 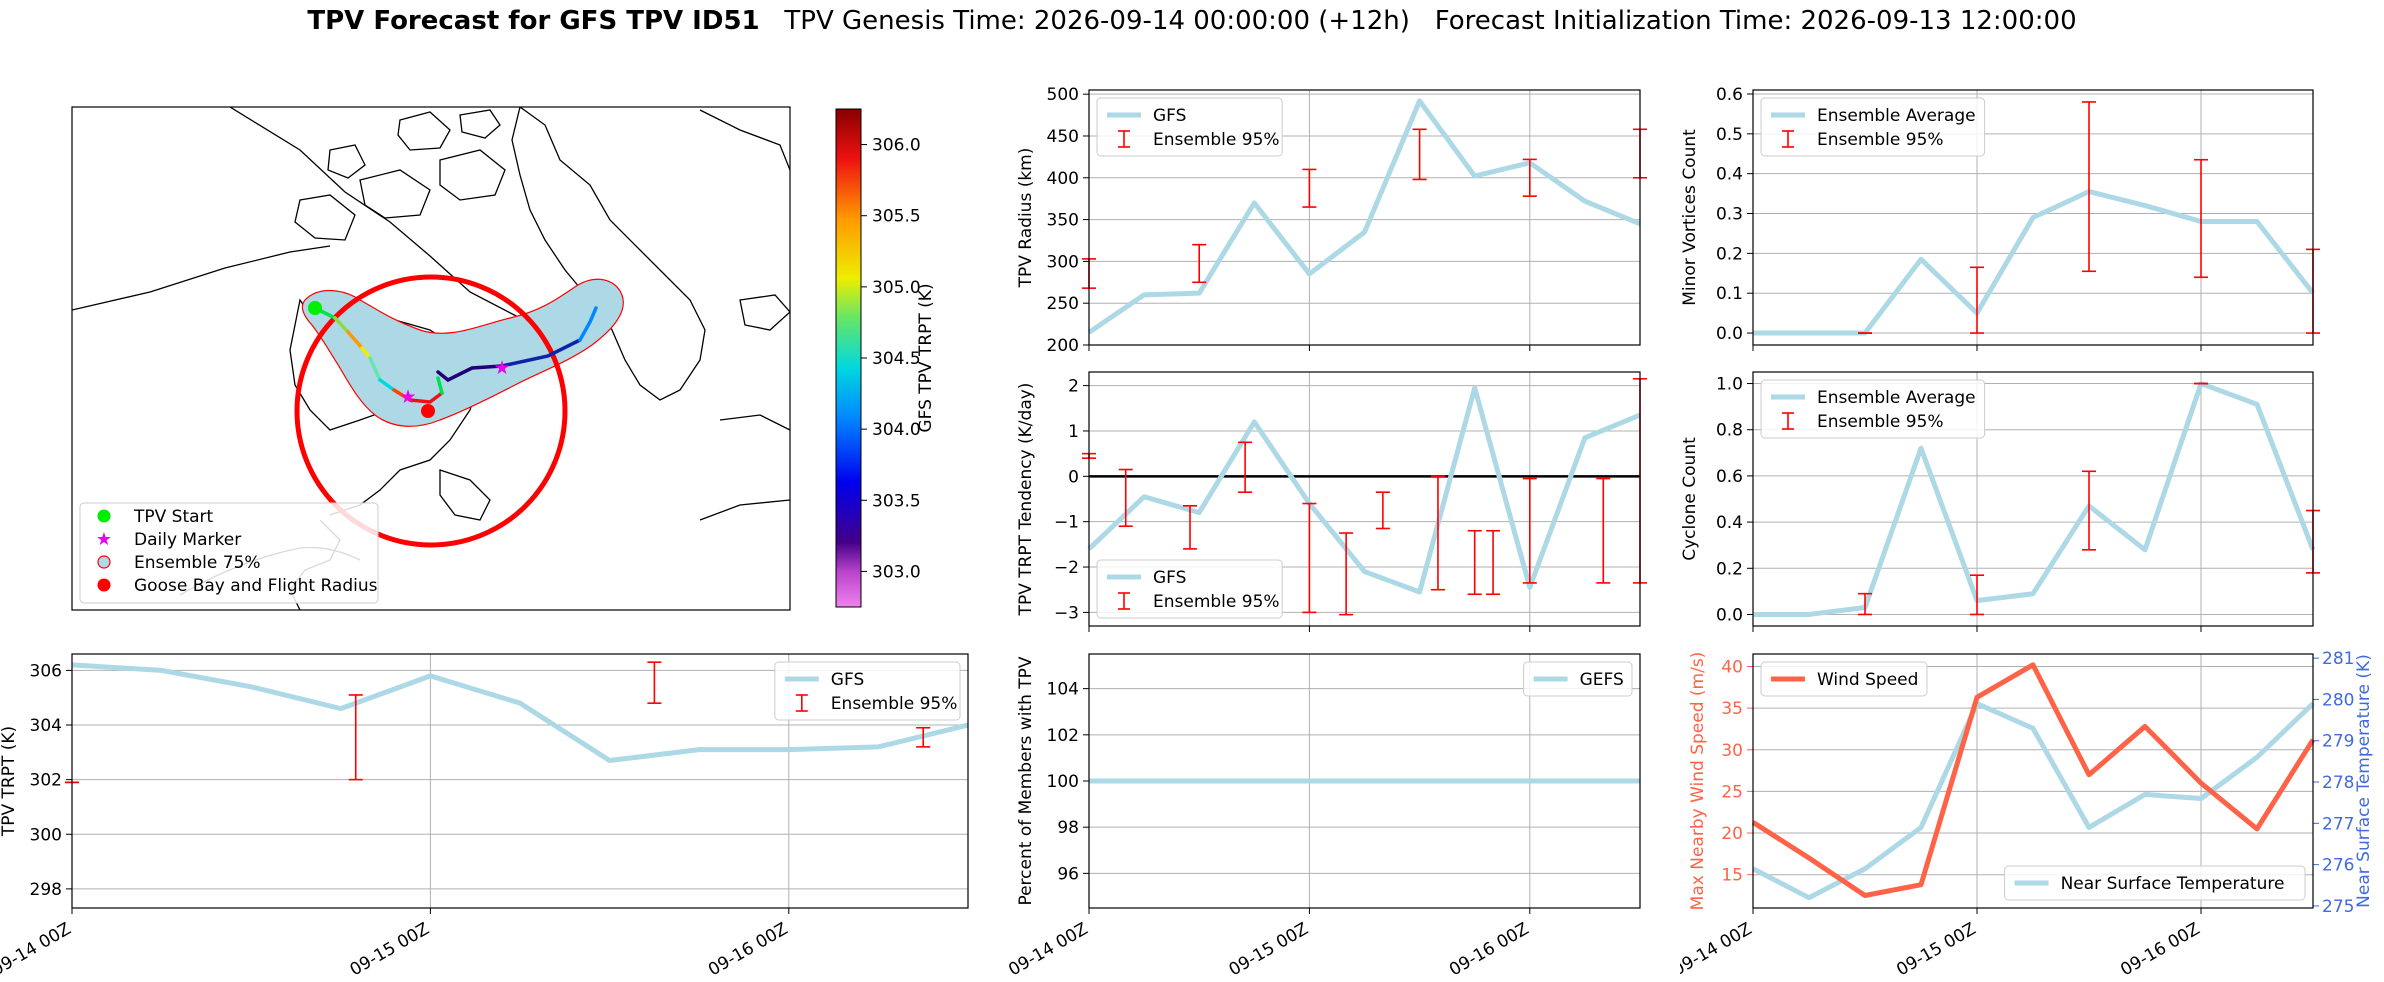 What do you see at coordinates (896, 430) in the screenshot?
I see `colorbar-tick-label: 304.0` at bounding box center [896, 430].